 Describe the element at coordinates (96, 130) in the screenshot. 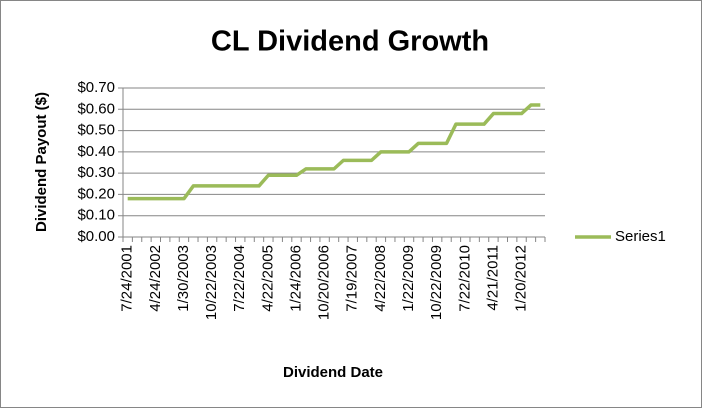

I see `y-tick-label: $0.50` at that location.